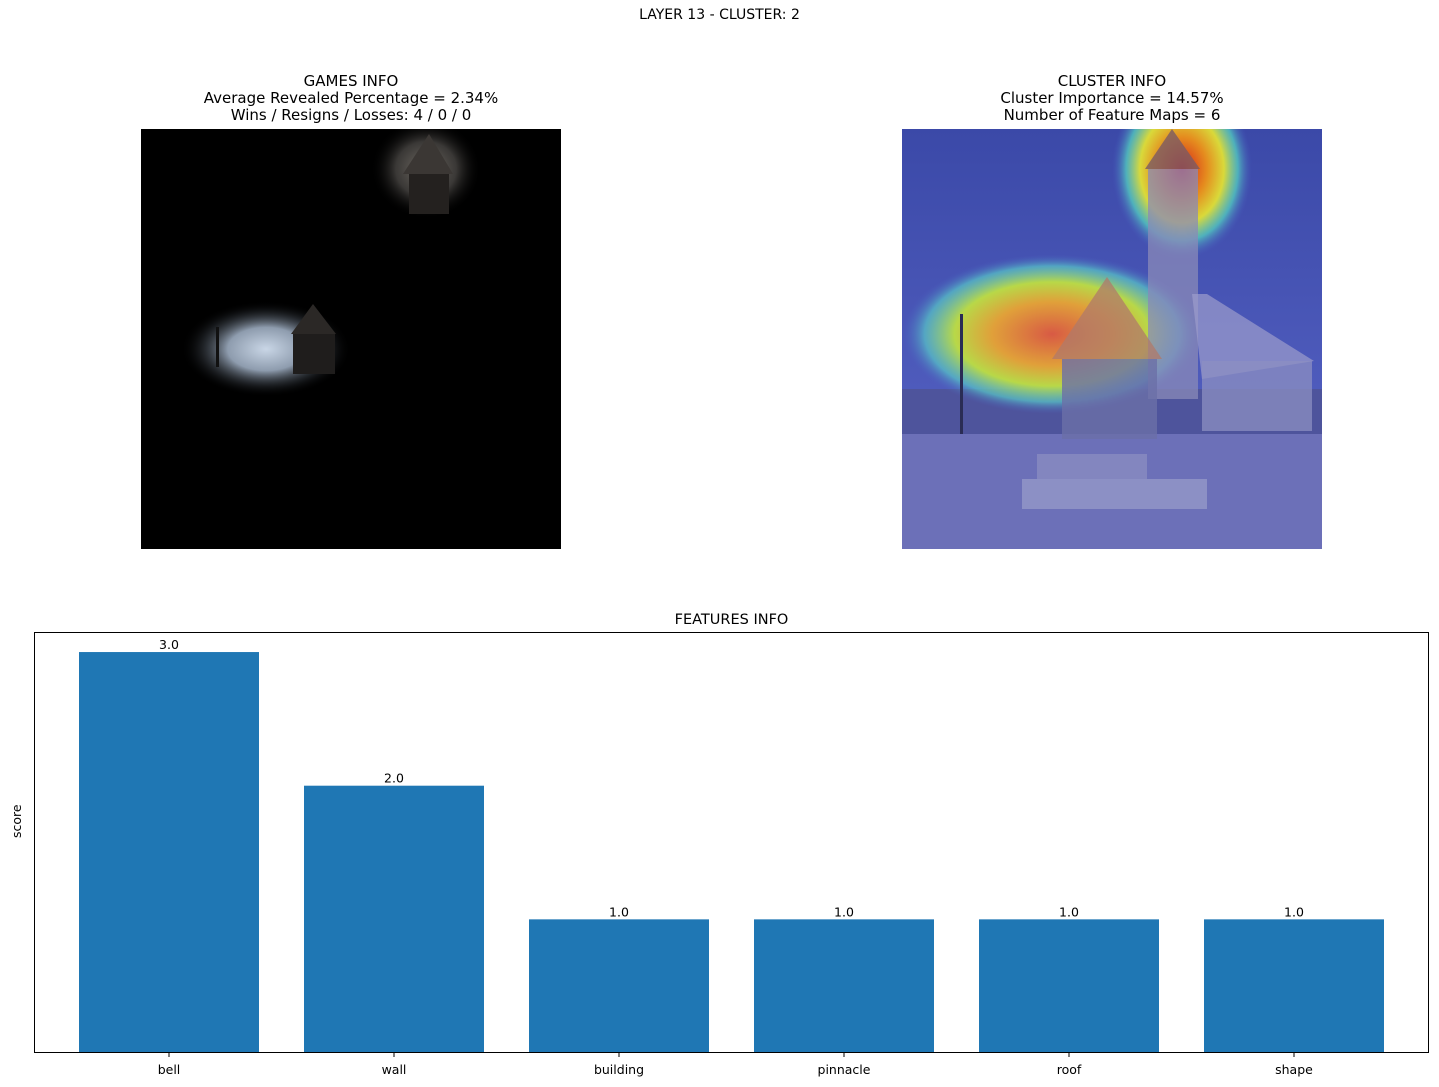  I want to click on bar-pinnacle, so click(844, 986).